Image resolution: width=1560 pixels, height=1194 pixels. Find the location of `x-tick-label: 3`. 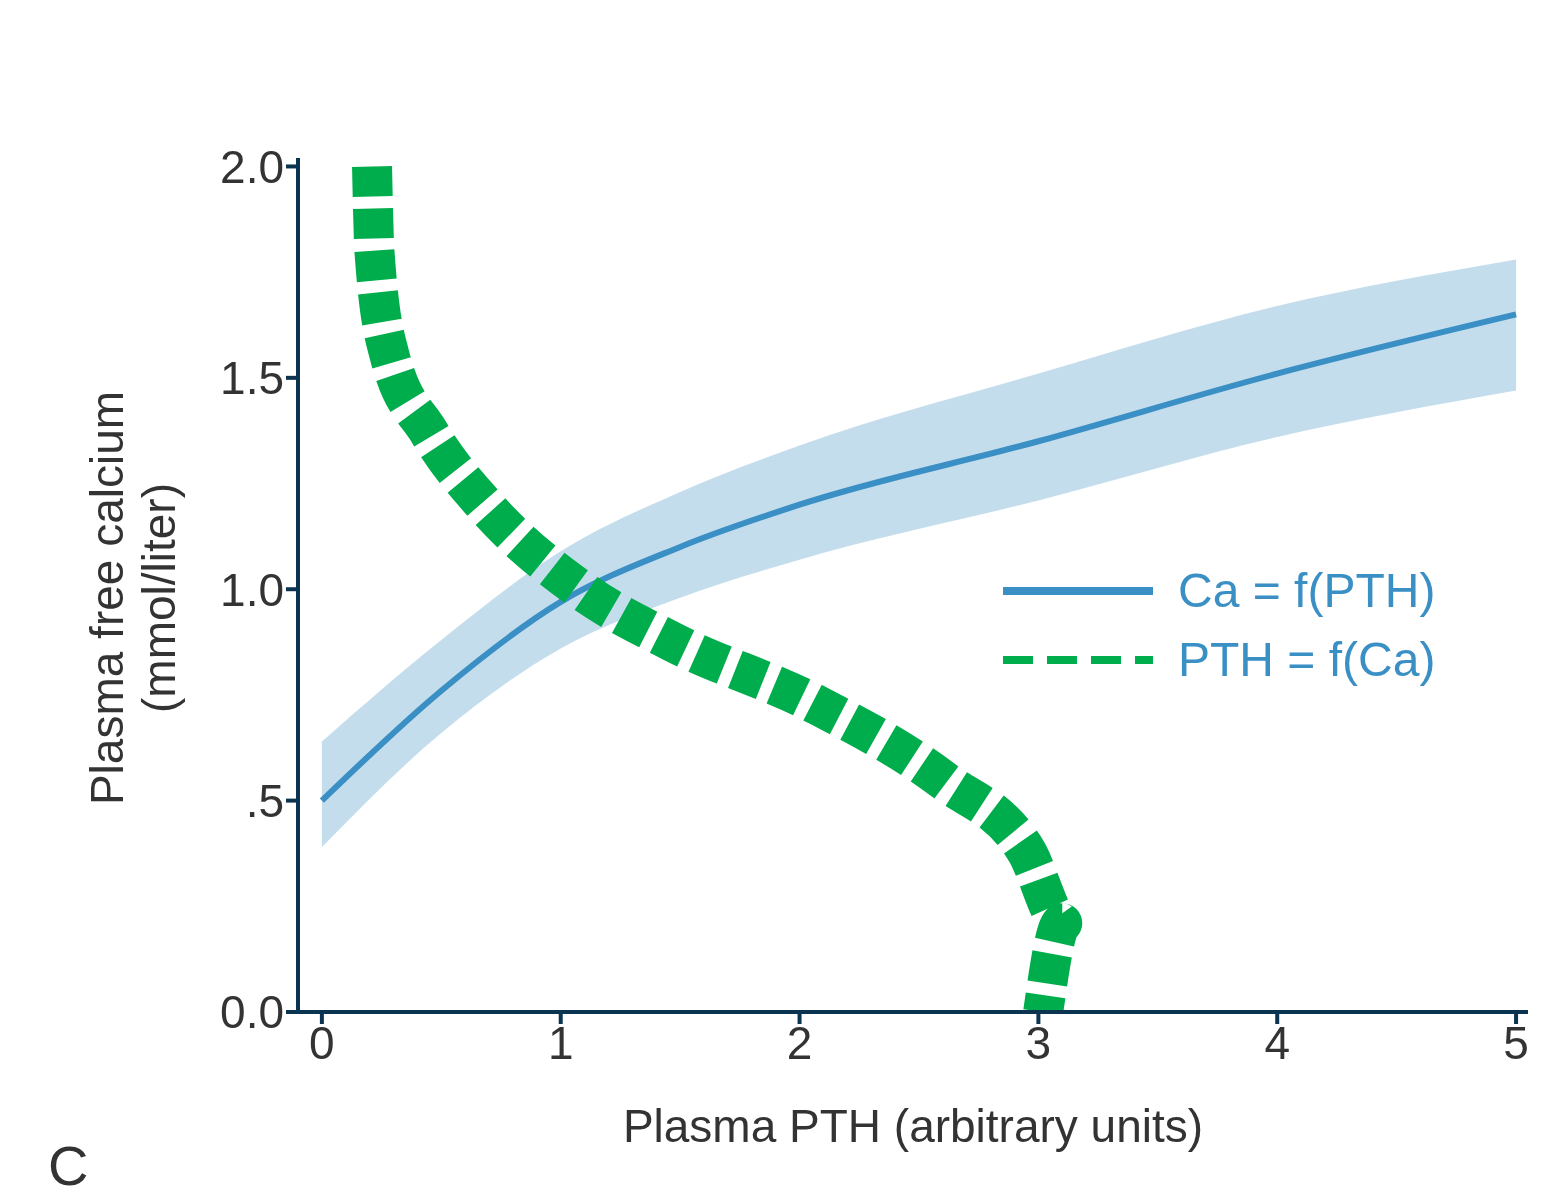

x-tick-label: 3 is located at coordinates (1038, 1042).